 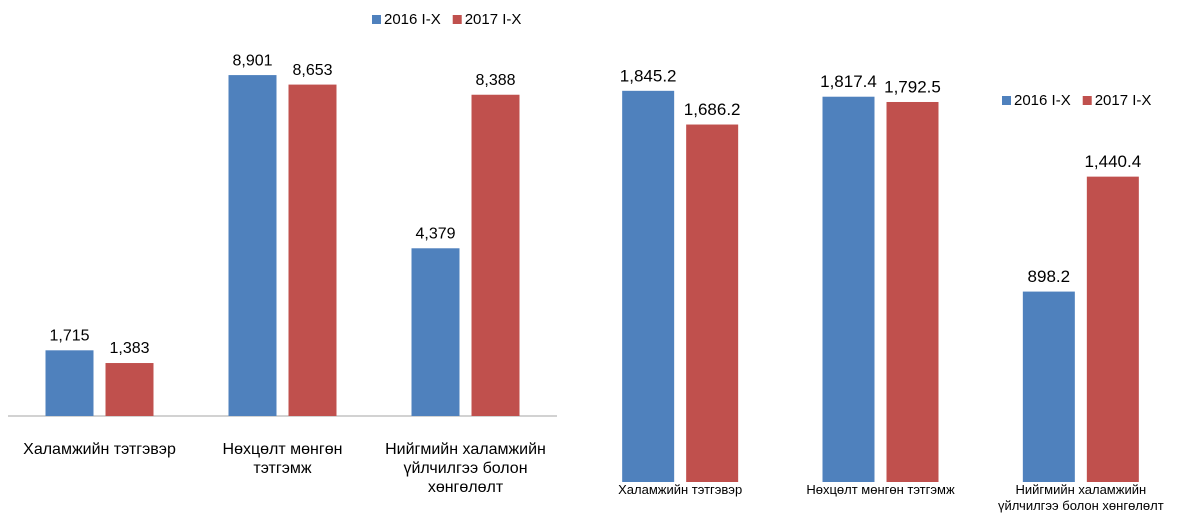 I want to click on value-label: 8,653, so click(x=312, y=70).